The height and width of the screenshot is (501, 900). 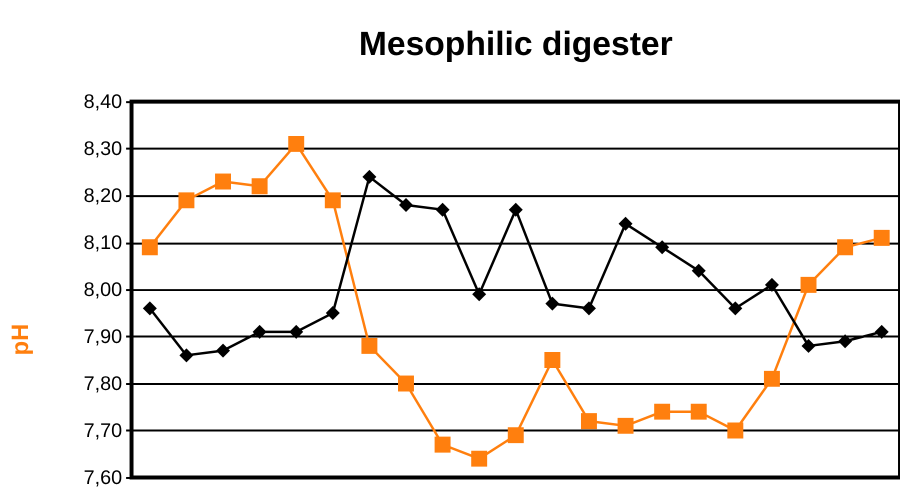 What do you see at coordinates (103, 149) in the screenshot?
I see `y-tick-label: 8,30` at bounding box center [103, 149].